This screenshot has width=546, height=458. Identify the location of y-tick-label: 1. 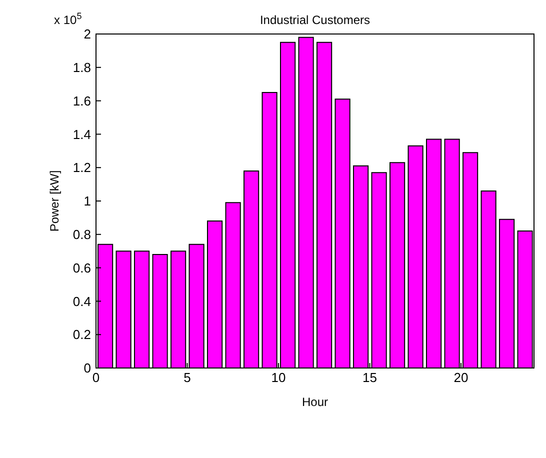
(87, 201).